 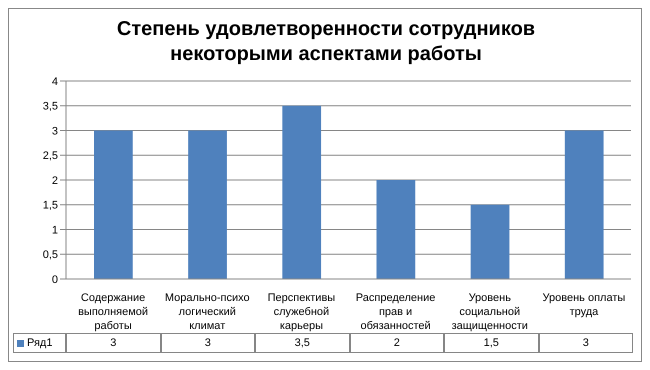 What do you see at coordinates (207, 312) in the screenshot?
I see `x-tick-label: Морально-психологический климат` at bounding box center [207, 312].